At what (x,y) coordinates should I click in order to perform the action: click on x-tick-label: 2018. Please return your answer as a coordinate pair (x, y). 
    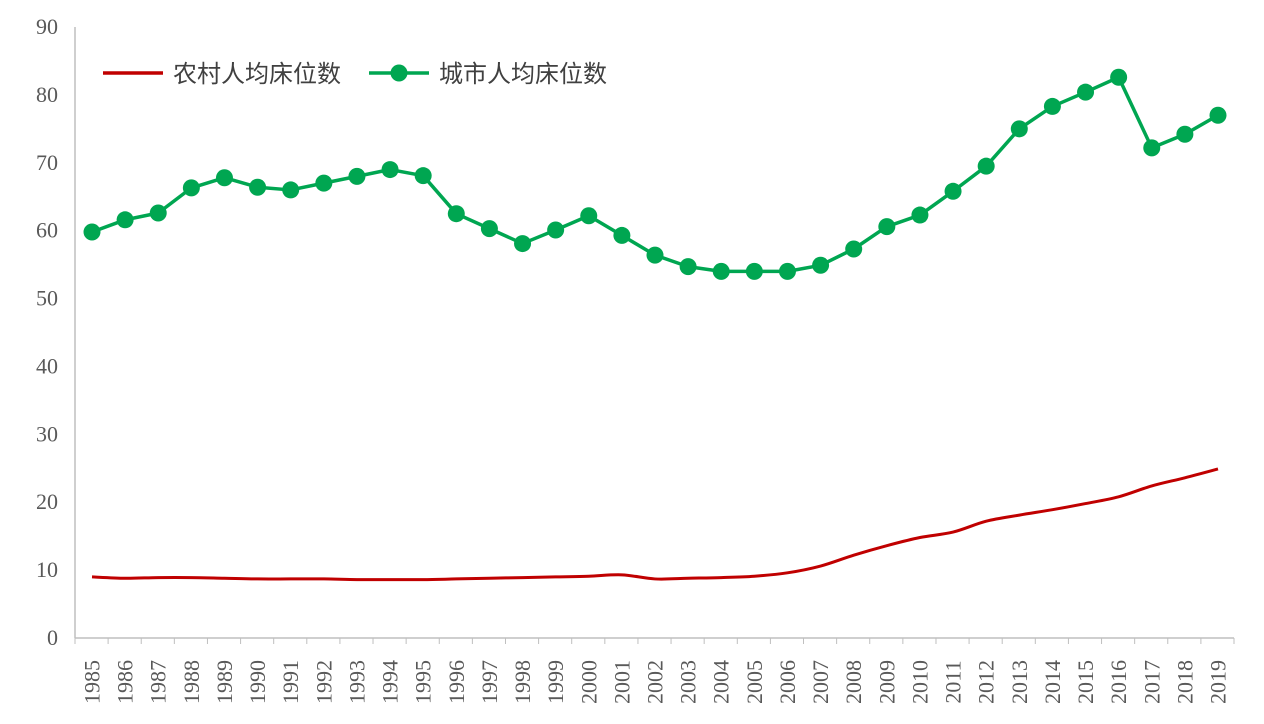
    Looking at the image, I should click on (1184, 682).